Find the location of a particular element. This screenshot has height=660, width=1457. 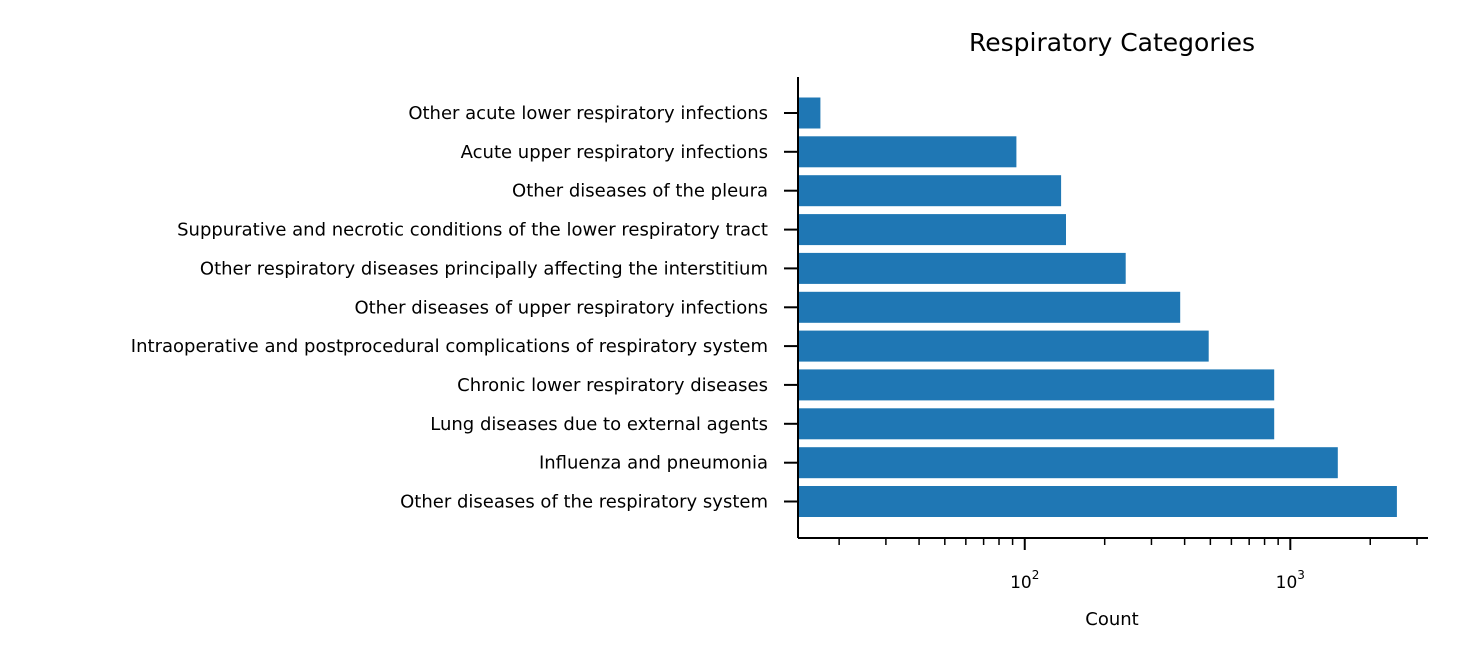

x-axis-label: Count is located at coordinates (1111, 619).